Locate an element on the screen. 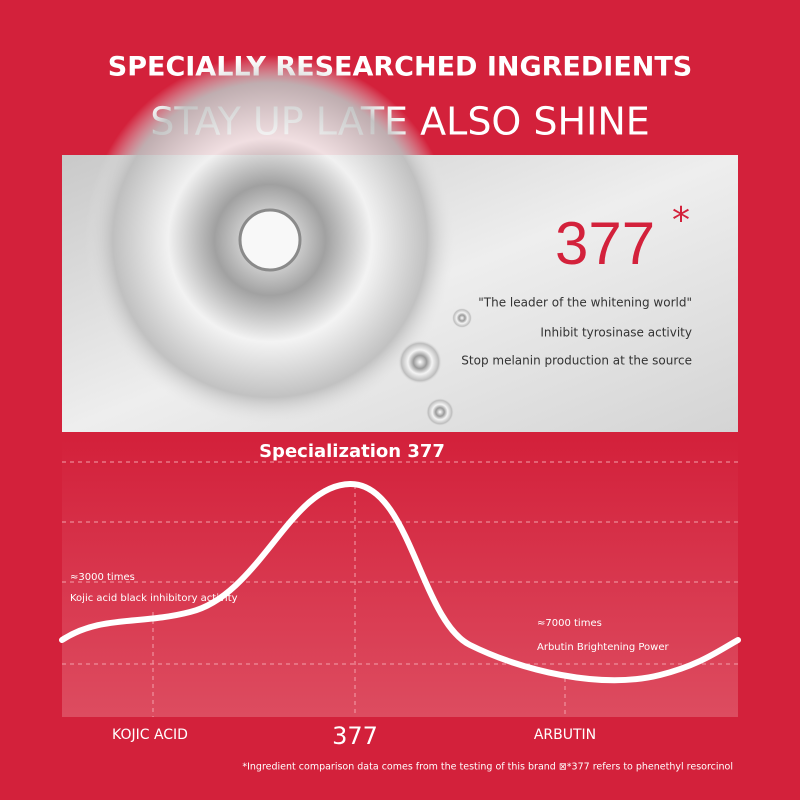  droplet-core is located at coordinates (270, 240).